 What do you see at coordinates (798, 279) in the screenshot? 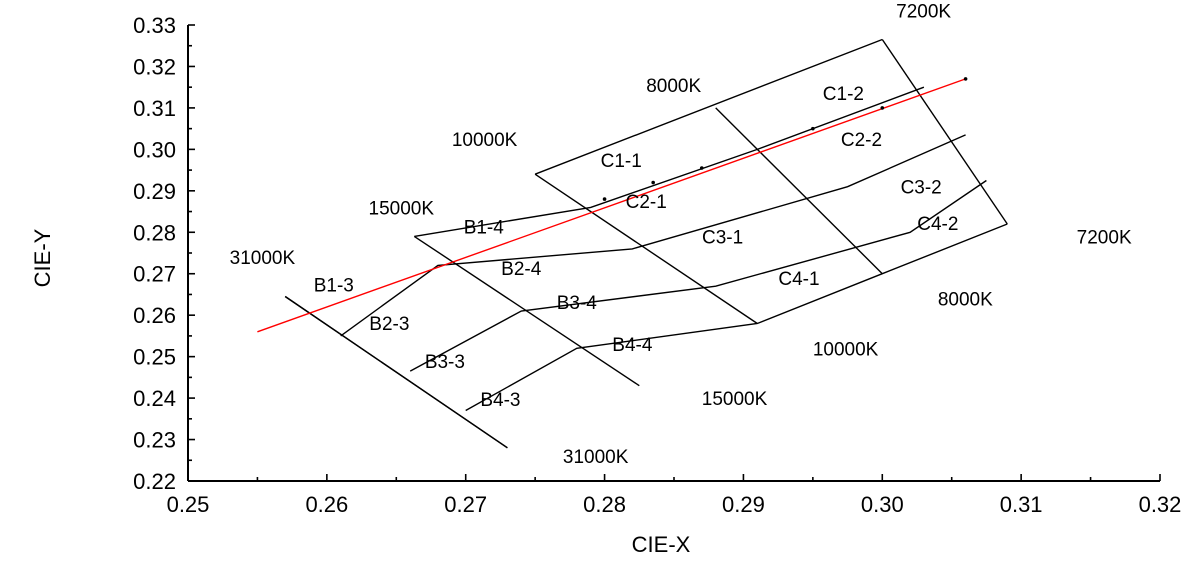
I see `bin-label: C4-1` at bounding box center [798, 279].